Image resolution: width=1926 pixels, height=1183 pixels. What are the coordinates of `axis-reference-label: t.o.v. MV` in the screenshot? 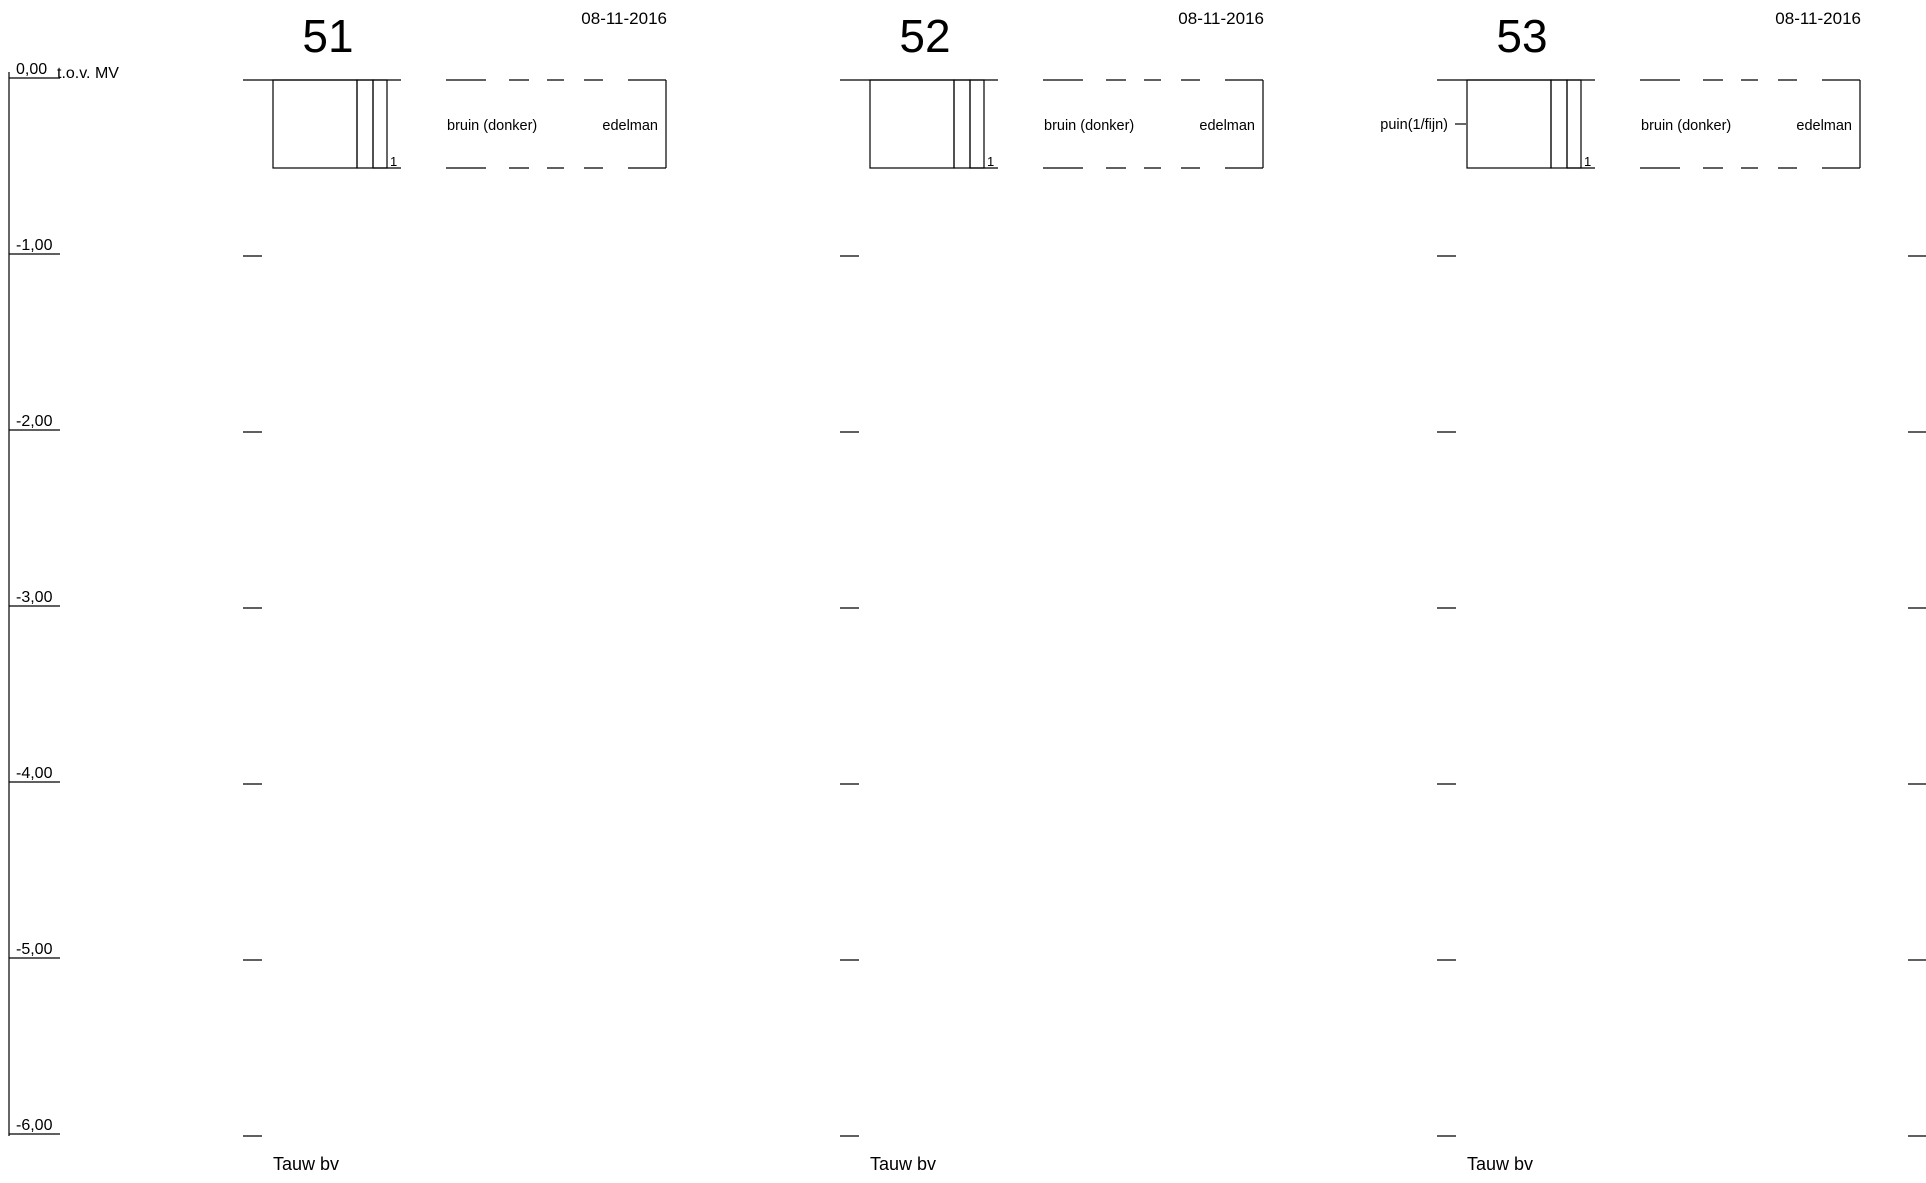 It's located at (88, 73).